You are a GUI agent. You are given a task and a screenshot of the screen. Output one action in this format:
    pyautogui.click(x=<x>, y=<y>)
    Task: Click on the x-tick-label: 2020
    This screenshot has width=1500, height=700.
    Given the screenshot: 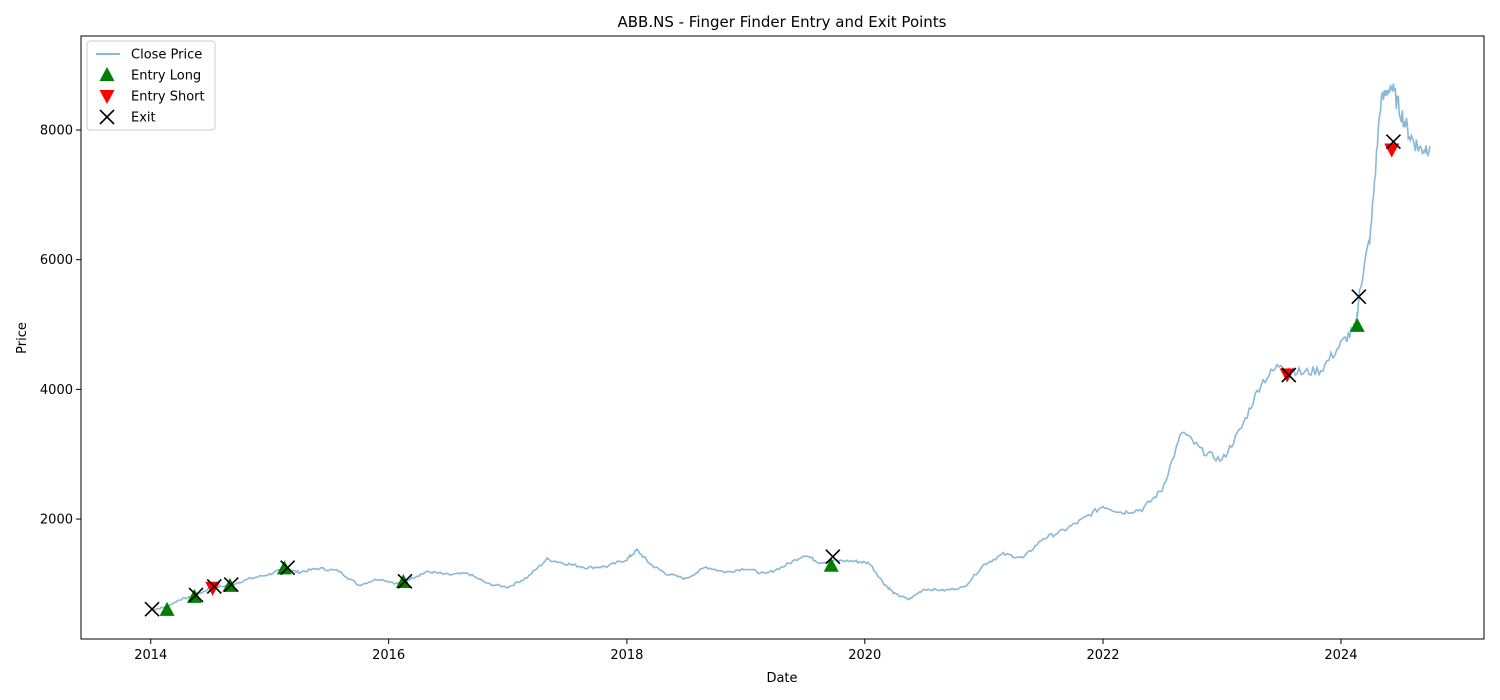 What is the action you would take?
    pyautogui.click(x=864, y=655)
    